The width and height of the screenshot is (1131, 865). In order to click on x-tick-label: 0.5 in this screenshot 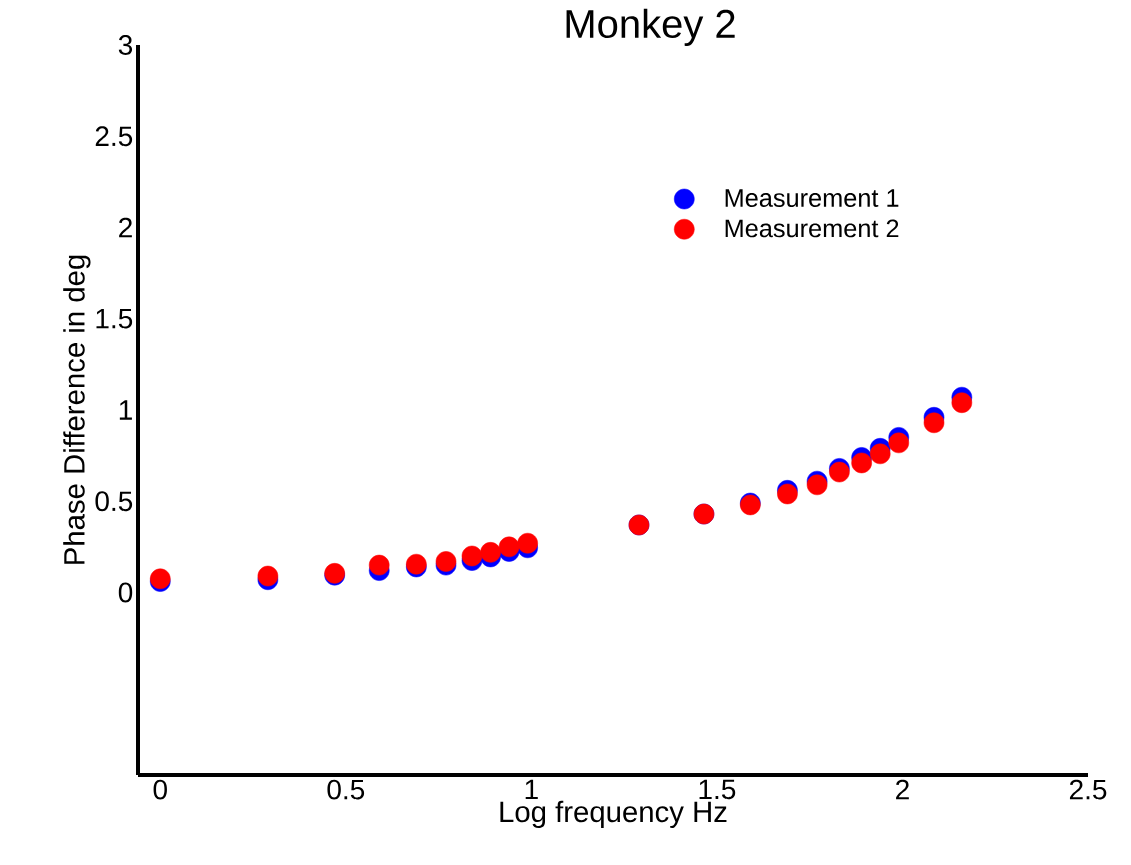, I will do `click(346, 789)`.